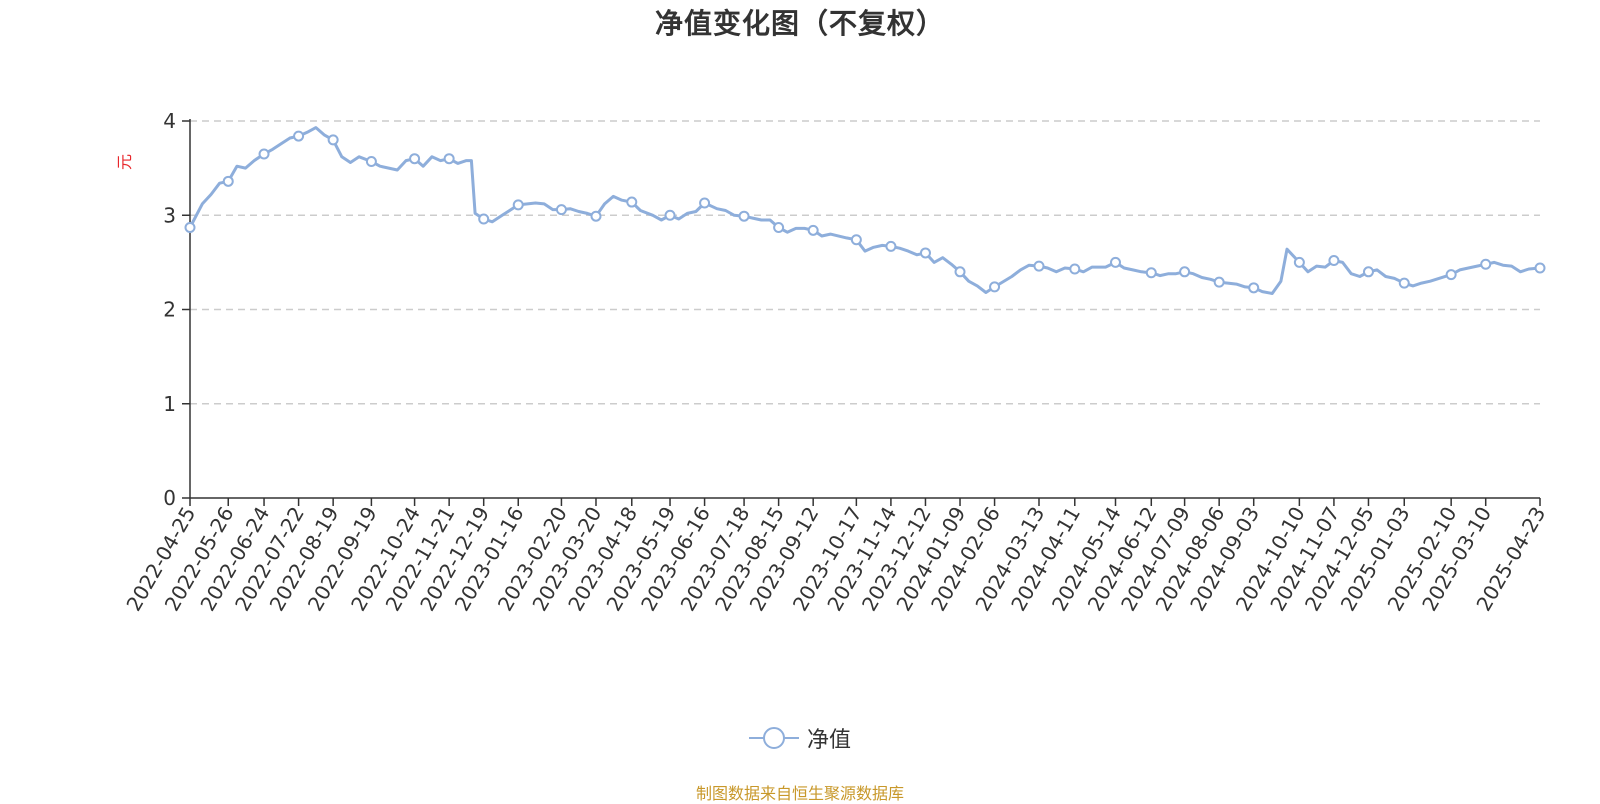  I want to click on chart-title: 净值变化图（不复权）, so click(799, 23).